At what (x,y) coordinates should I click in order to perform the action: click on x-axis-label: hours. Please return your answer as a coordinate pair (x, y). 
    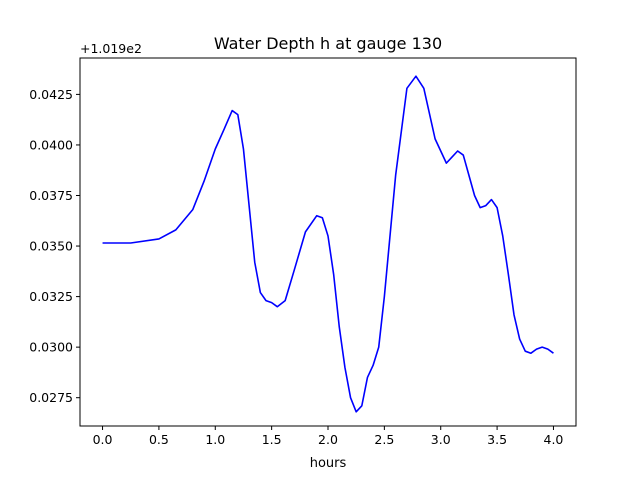
    Looking at the image, I should click on (328, 463).